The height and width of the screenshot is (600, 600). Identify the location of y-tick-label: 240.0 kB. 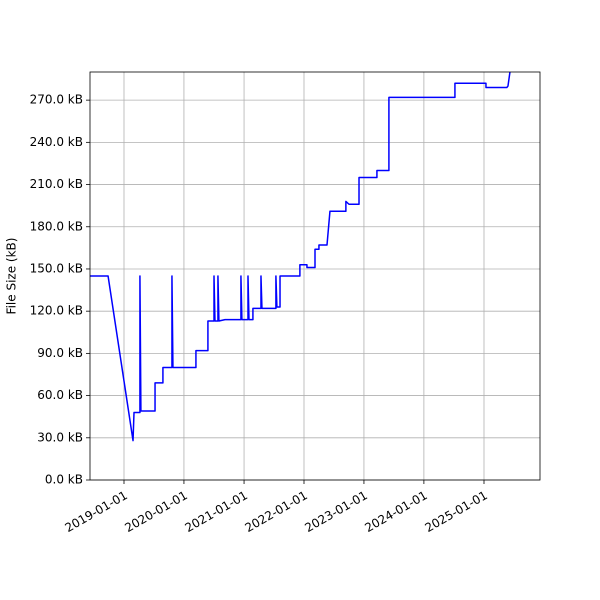
(56, 142).